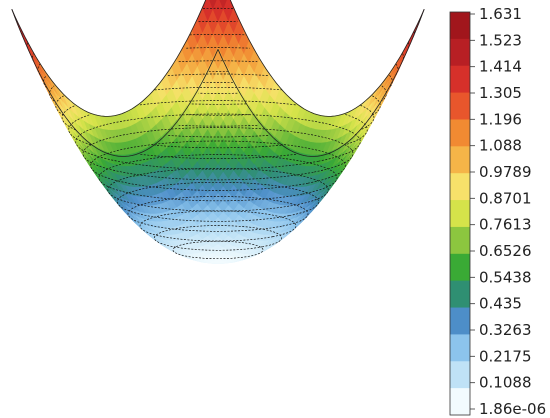 The width and height of the screenshot is (550, 418). Describe the element at coordinates (505, 251) in the screenshot. I see `colorbar-tick-label: 0.6526` at that location.